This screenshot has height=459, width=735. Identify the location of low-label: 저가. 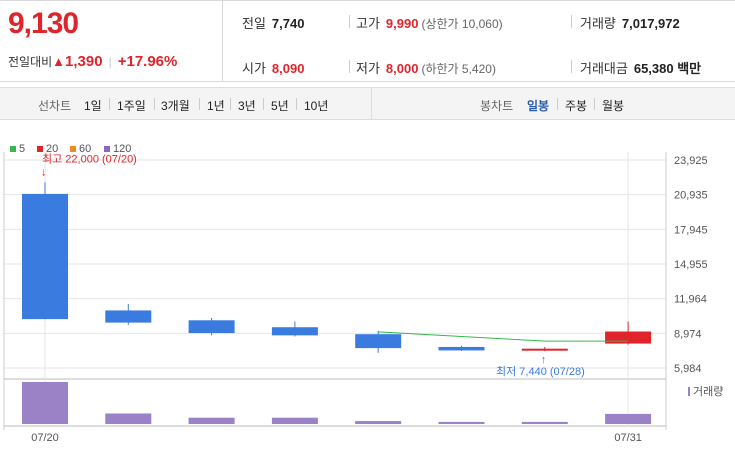
(368, 68).